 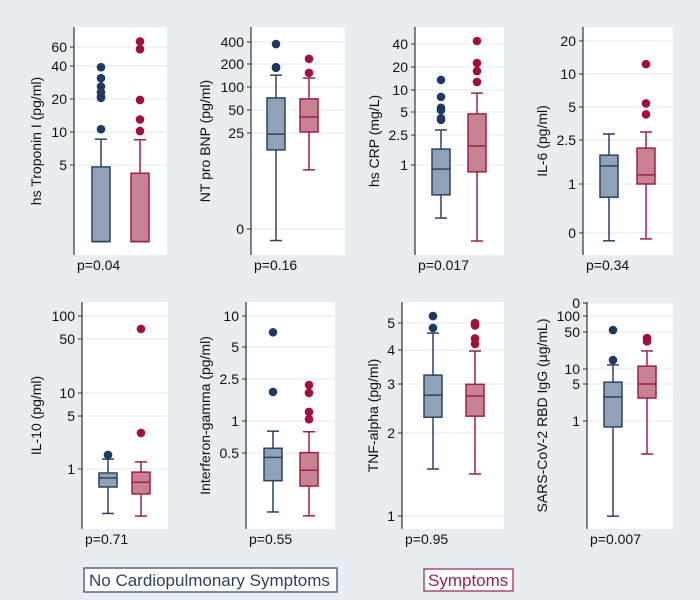 What do you see at coordinates (468, 580) in the screenshot?
I see `legend-box-symptoms` at bounding box center [468, 580].